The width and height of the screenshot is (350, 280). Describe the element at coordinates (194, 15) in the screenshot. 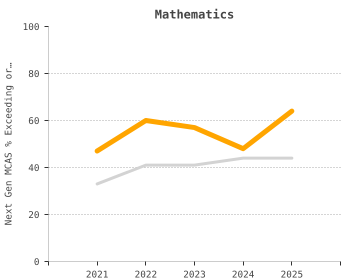

I see `chart-title: Mathematics` at that location.